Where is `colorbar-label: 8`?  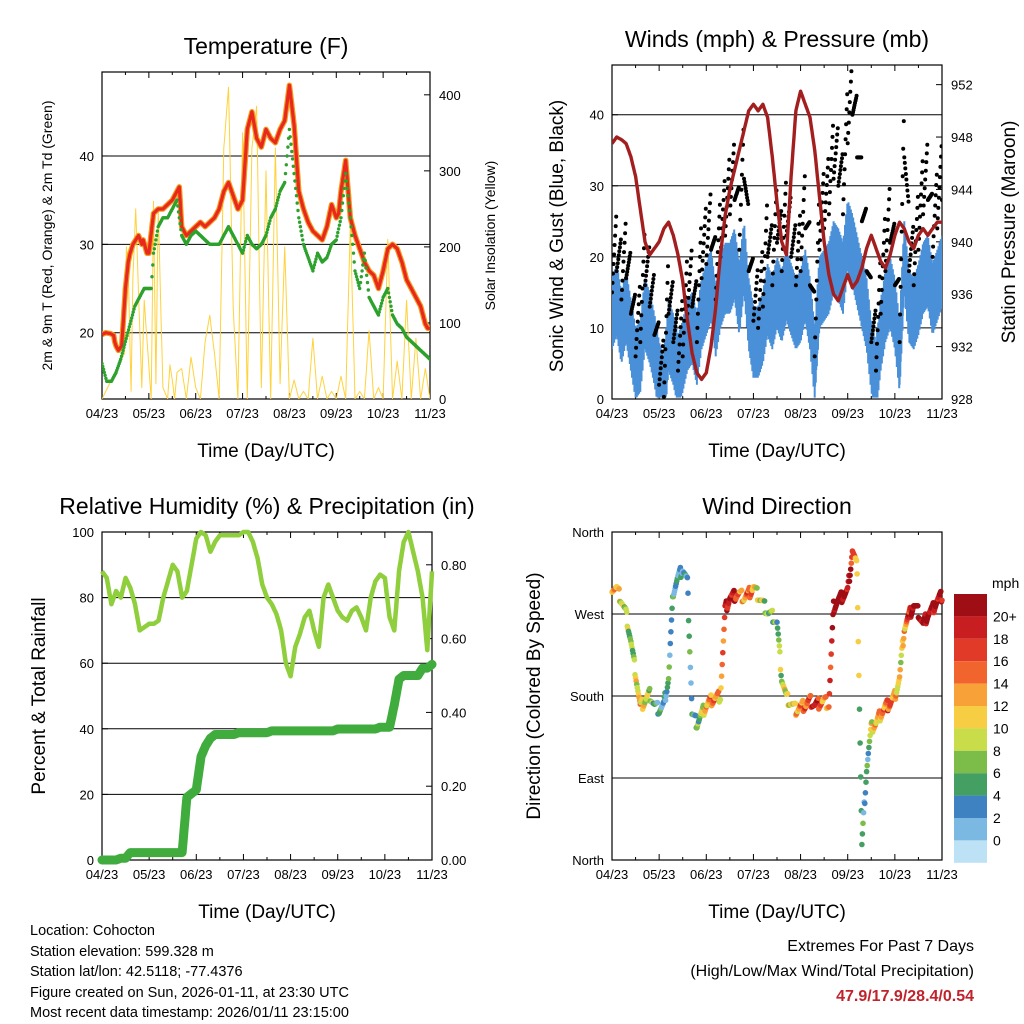 colorbar-label: 8 is located at coordinates (997, 751).